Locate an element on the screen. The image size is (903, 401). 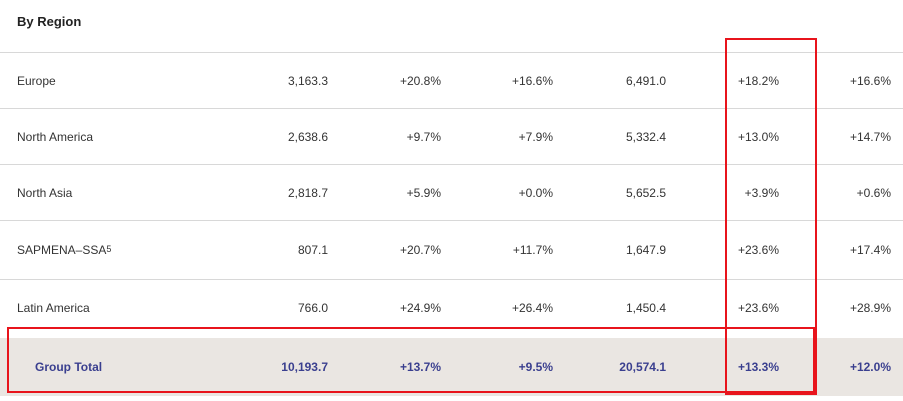
value-cell: +17.4% is located at coordinates (870, 250).